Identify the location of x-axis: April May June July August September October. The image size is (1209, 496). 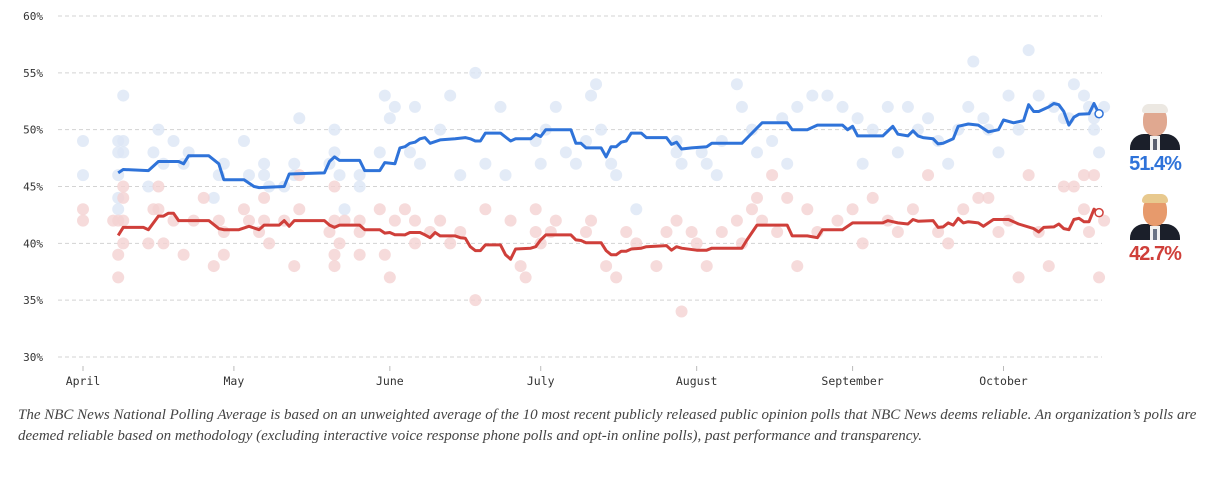
(547, 377).